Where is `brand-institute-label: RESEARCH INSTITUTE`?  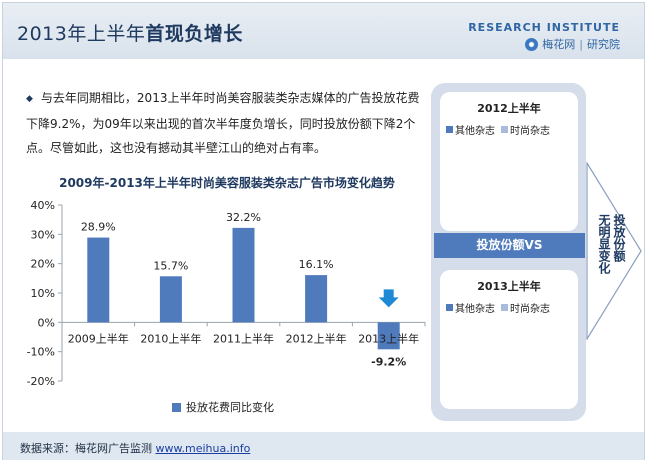 brand-institute-label: RESEARCH INSTITUTE is located at coordinates (544, 27).